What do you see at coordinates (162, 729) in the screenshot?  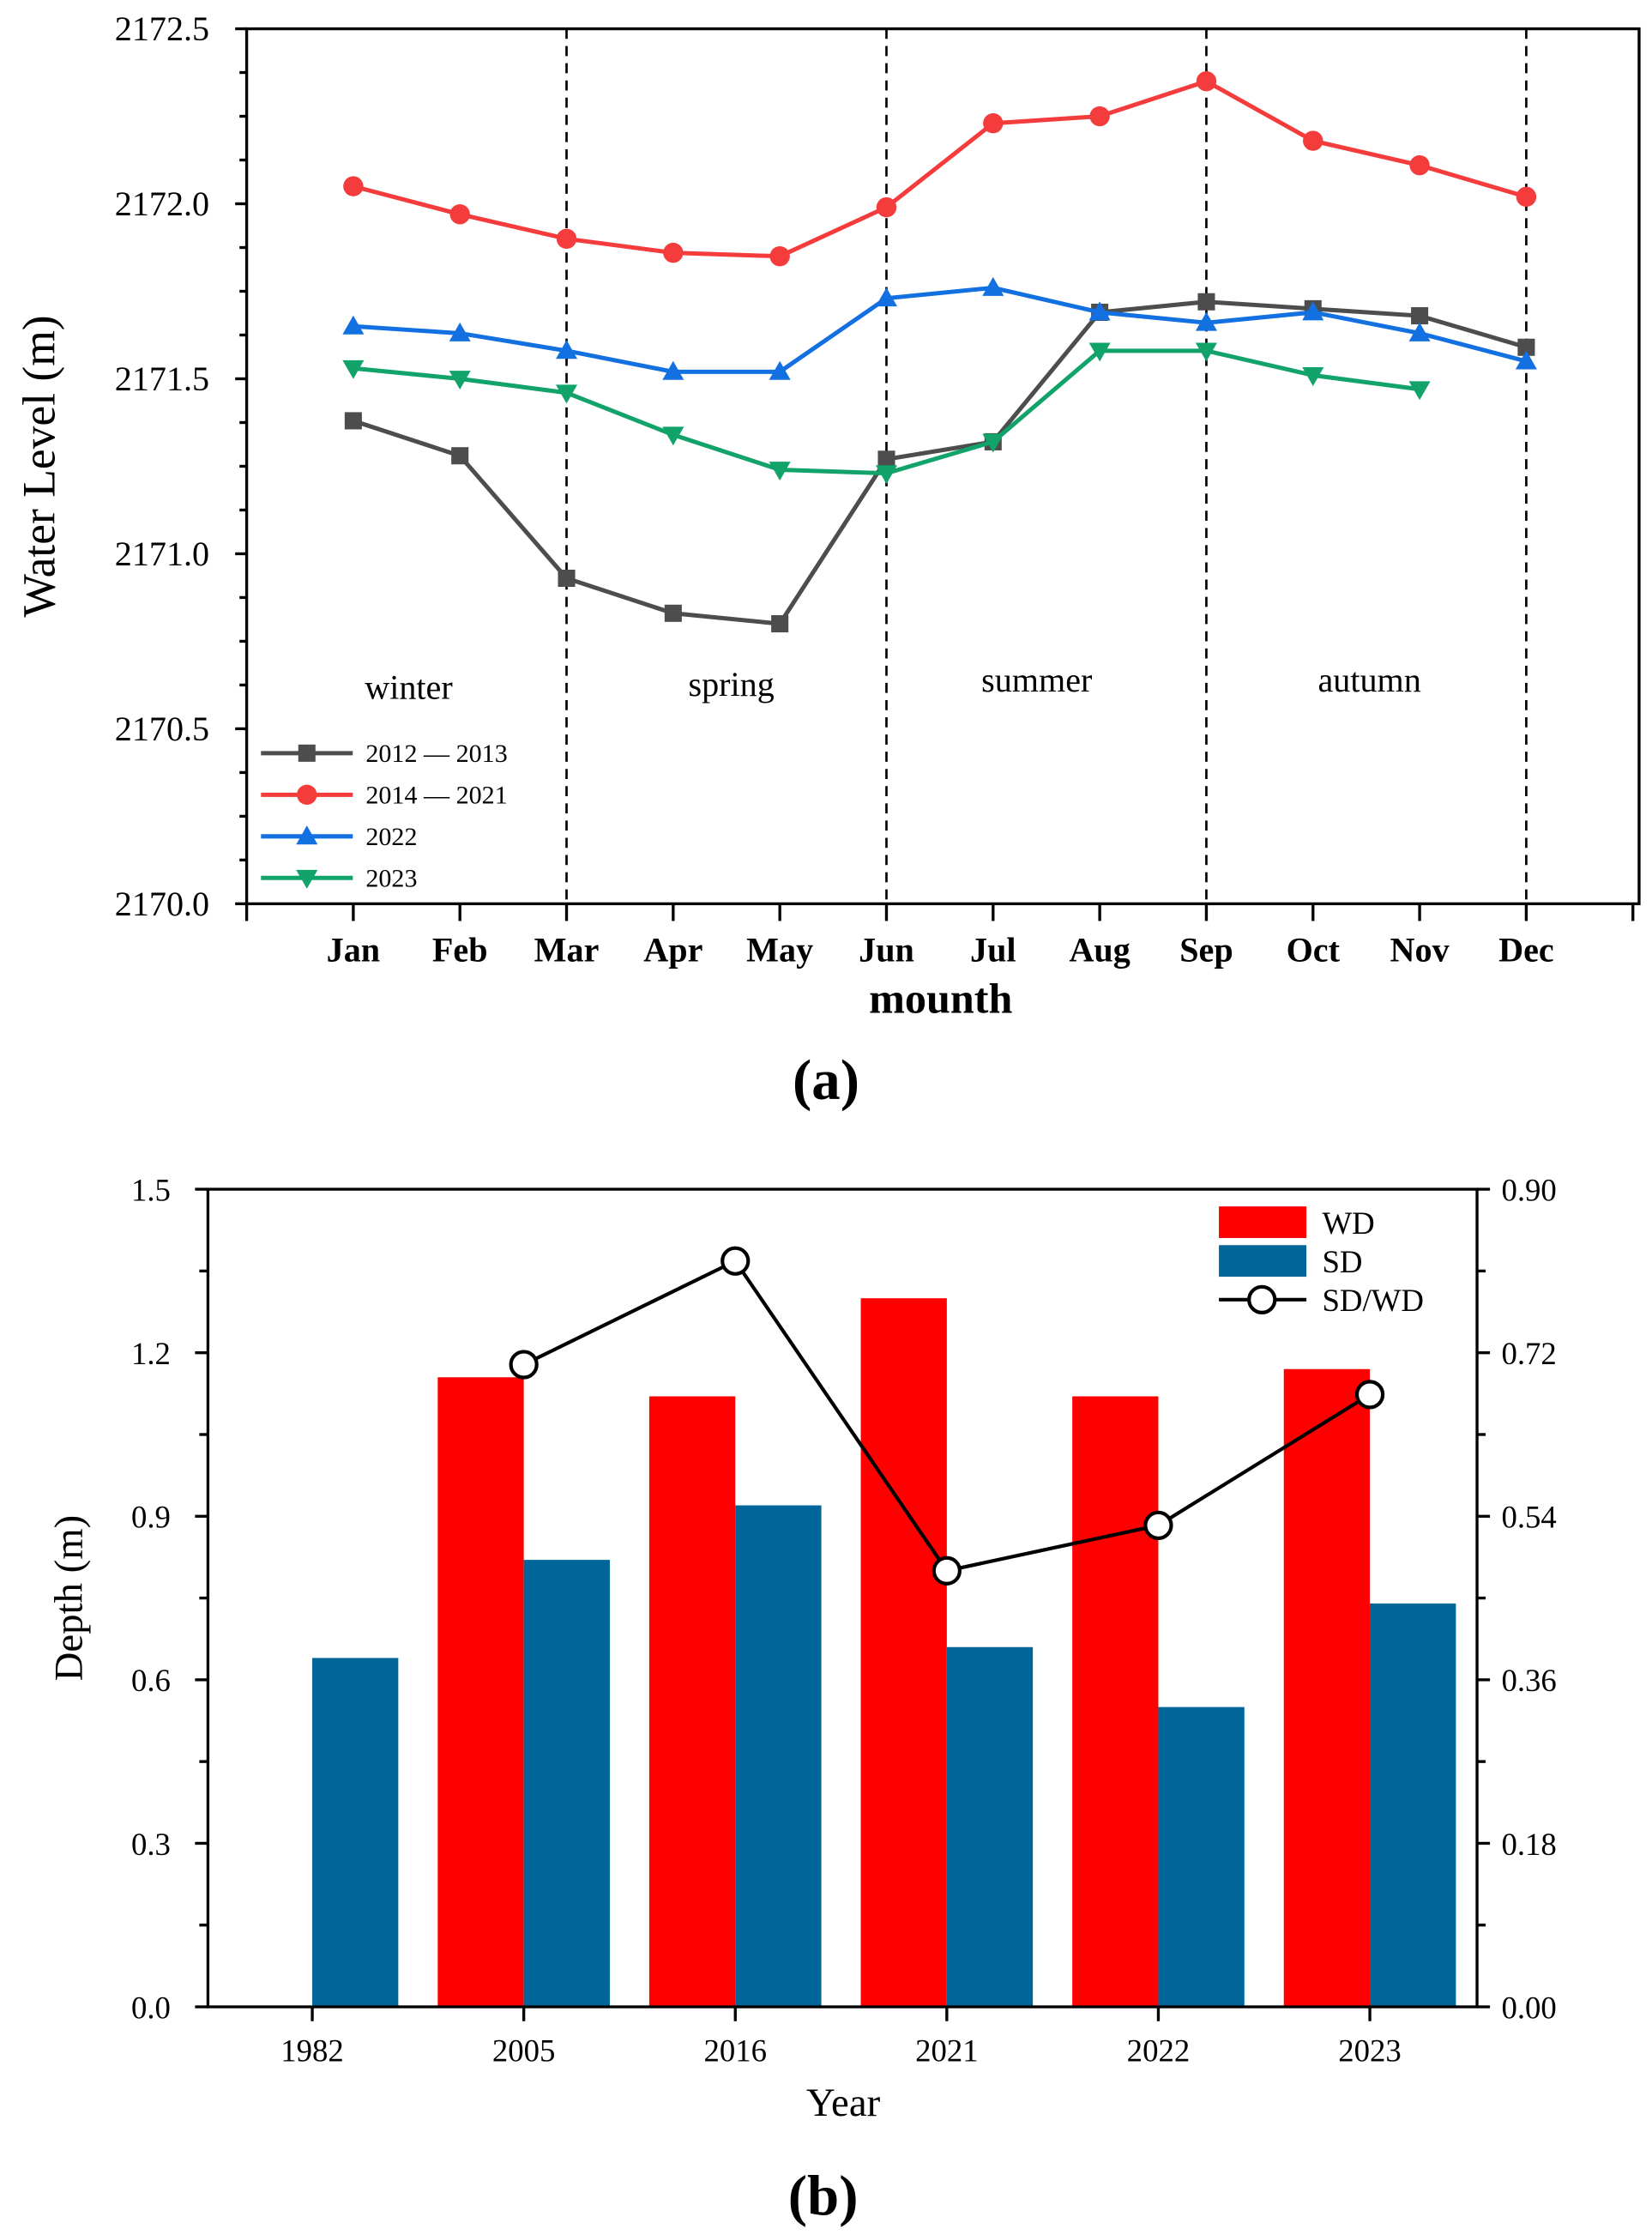 I see `y-tick-label: 2170.5` at bounding box center [162, 729].